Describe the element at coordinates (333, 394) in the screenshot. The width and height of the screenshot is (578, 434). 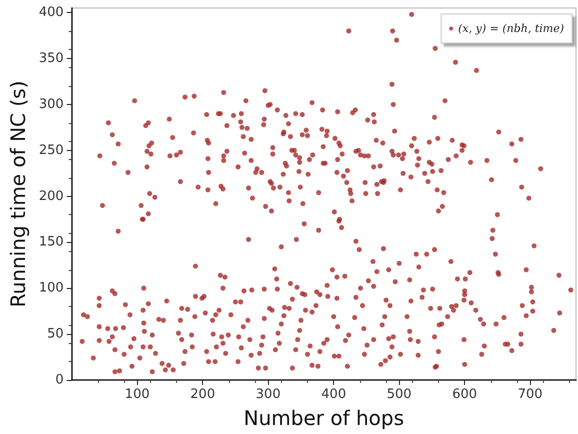
I see `x-tick-label: 400` at that location.